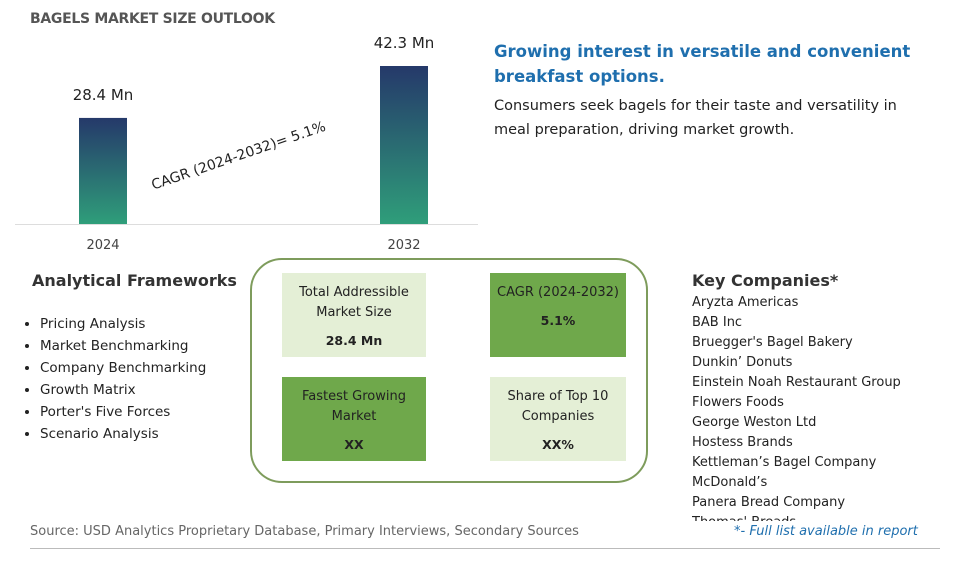  I want to click on company-item: Aryzta Americas, so click(745, 302).